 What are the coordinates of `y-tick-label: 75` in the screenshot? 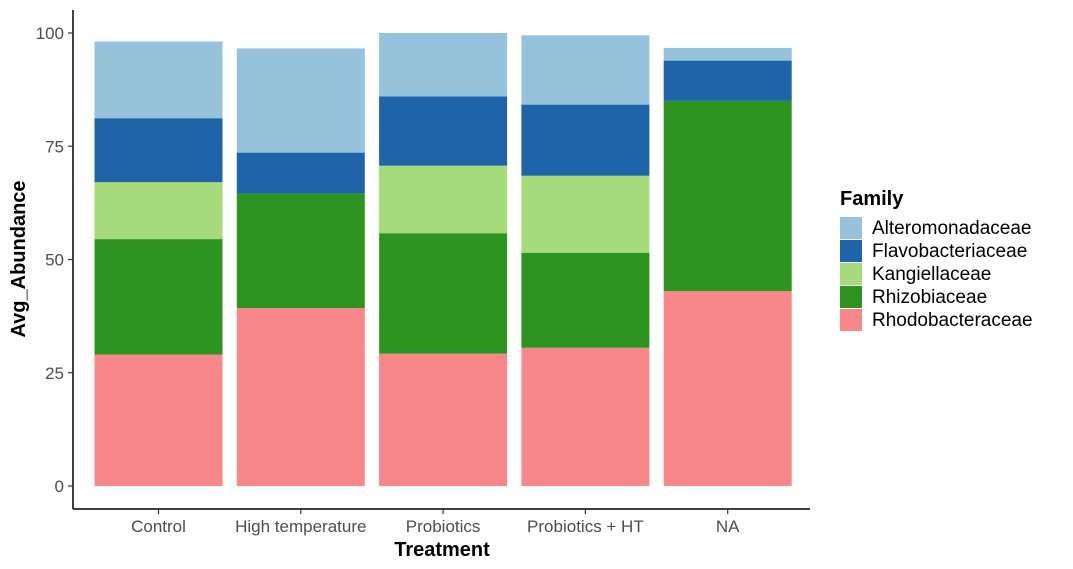 It's located at (54, 146).